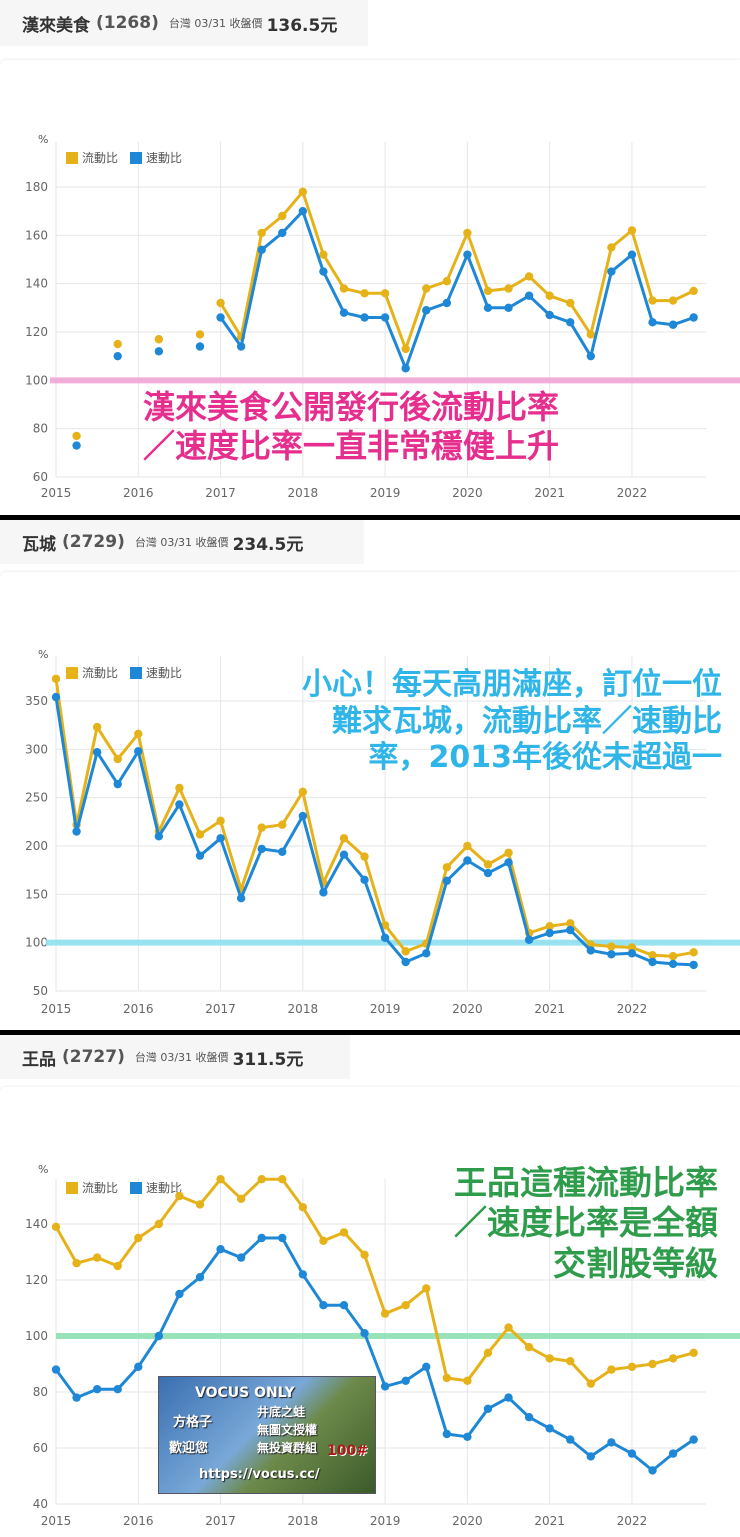 The height and width of the screenshot is (1537, 740). What do you see at coordinates (40, 477) in the screenshot?
I see `y-tick-label: 60` at bounding box center [40, 477].